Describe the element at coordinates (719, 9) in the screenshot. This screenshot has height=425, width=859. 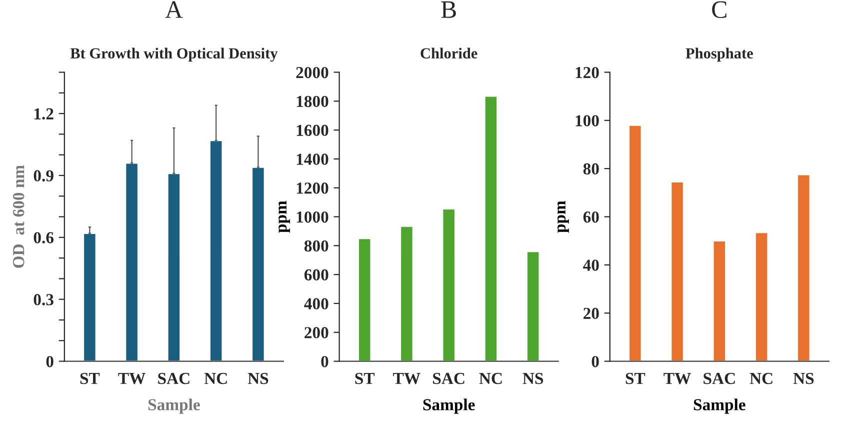
I see `chart-title: C` at that location.